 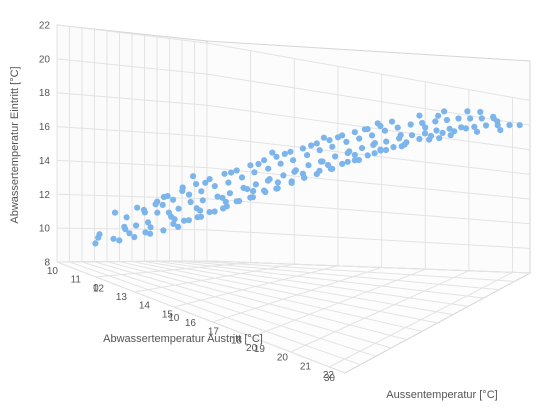 What do you see at coordinates (174, 318) in the screenshot?
I see `x-tick-label: 10` at bounding box center [174, 318].